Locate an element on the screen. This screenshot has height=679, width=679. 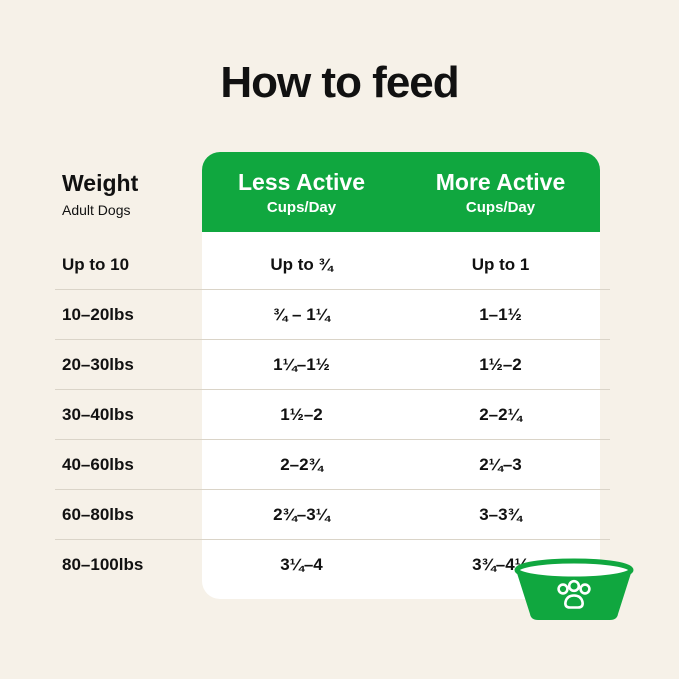
less-active-cell: 1¼–1½ is located at coordinates (301, 364).